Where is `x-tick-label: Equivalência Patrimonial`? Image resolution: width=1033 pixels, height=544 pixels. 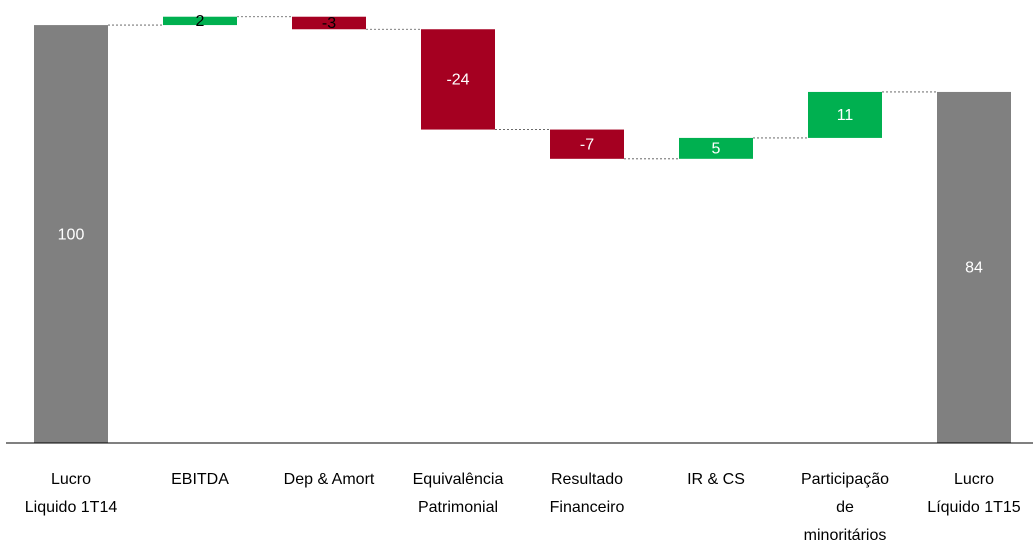 x-tick-label: Equivalência Patrimonial is located at coordinates (458, 493).